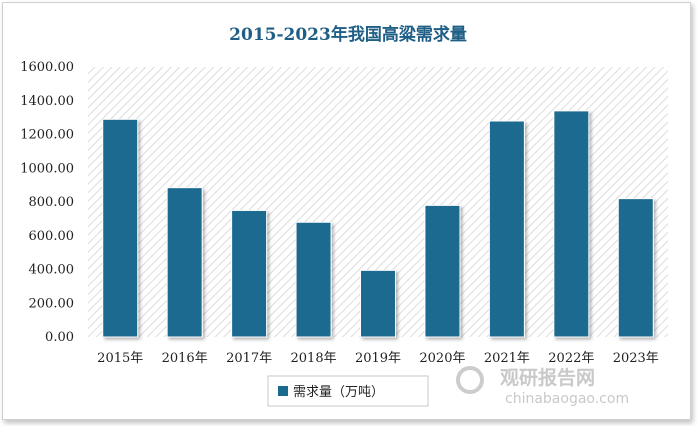 The image size is (697, 426). What do you see at coordinates (59, 337) in the screenshot?
I see `y-tick-label: 0.00` at bounding box center [59, 337].